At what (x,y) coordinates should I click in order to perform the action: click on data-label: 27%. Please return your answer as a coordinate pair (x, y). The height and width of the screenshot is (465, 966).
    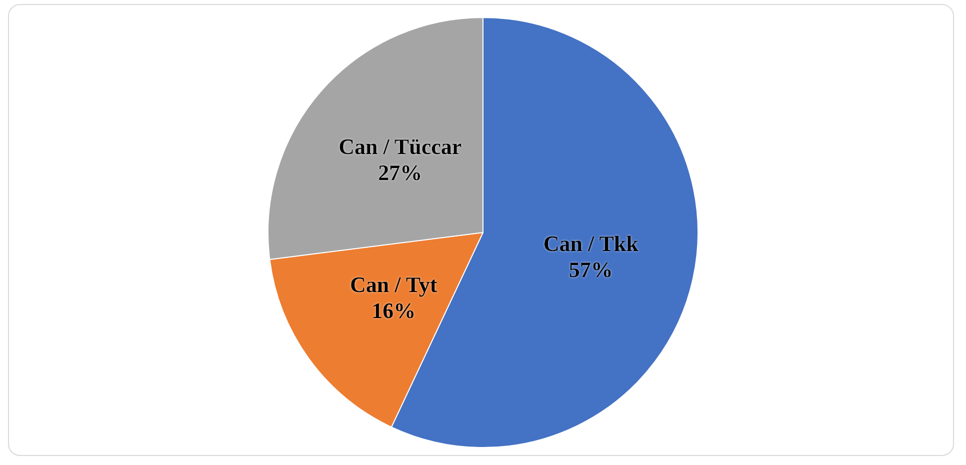
    Looking at the image, I should click on (400, 172).